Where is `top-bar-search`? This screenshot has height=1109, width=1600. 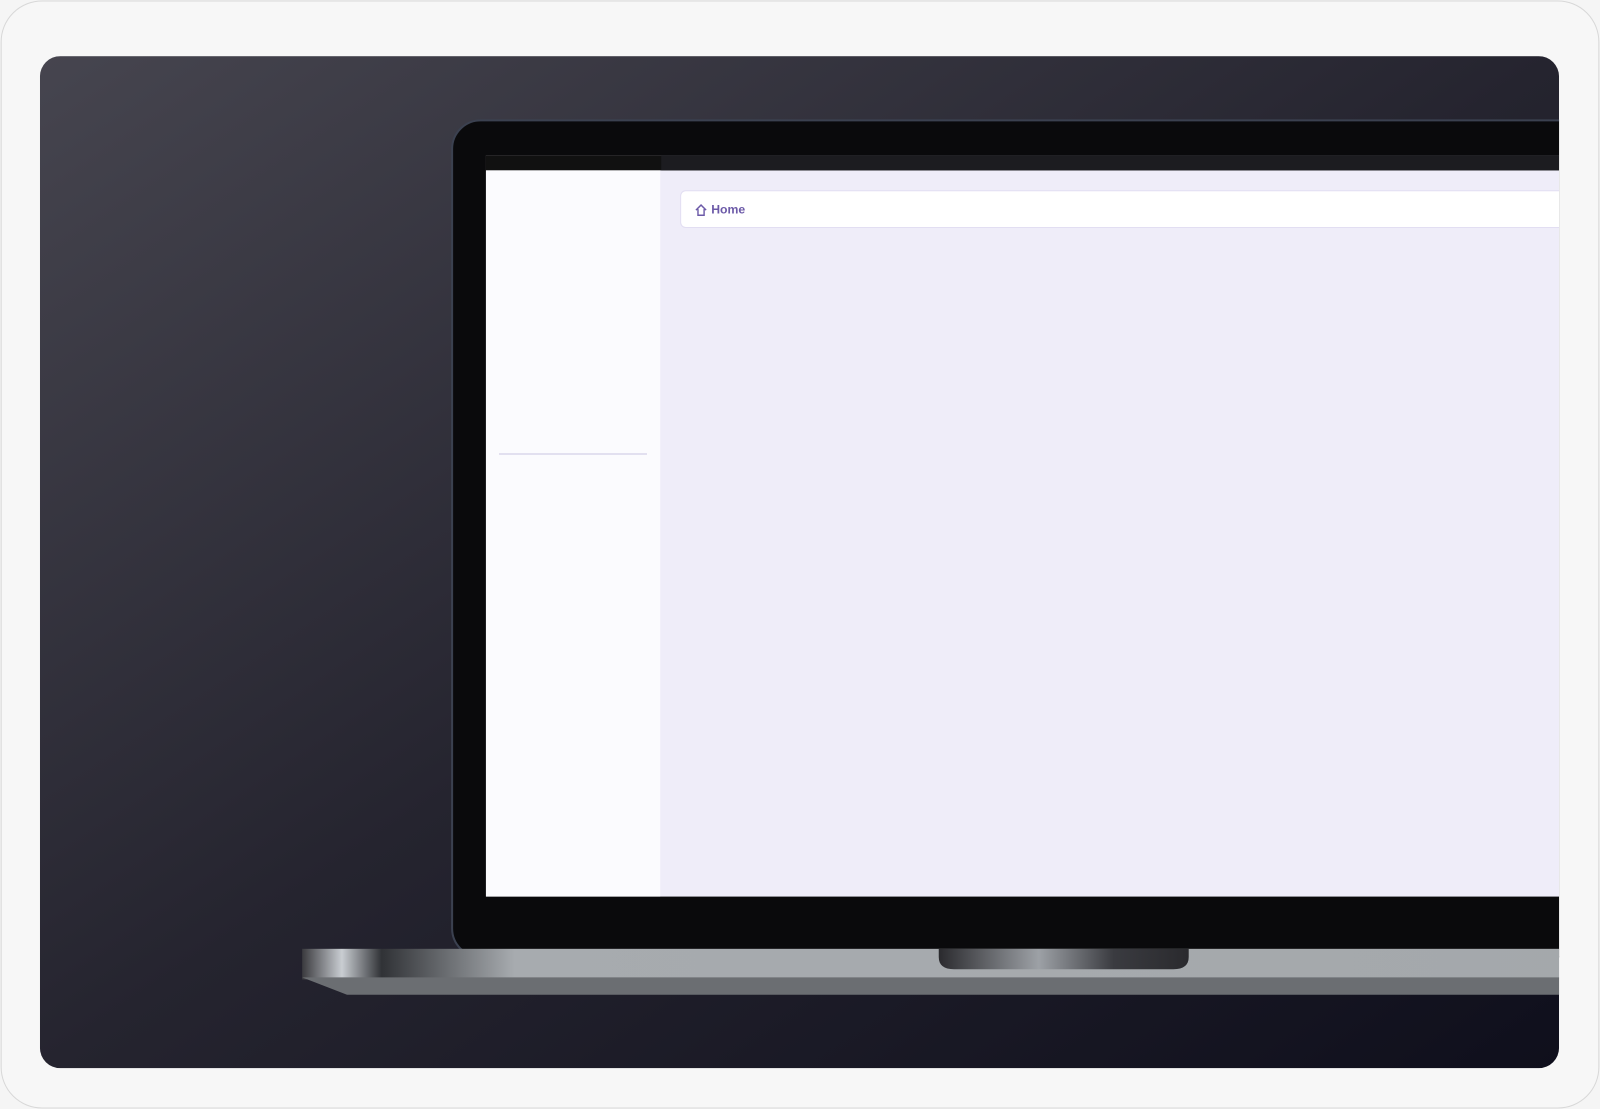
top-bar-search is located at coordinates (1110, 163).